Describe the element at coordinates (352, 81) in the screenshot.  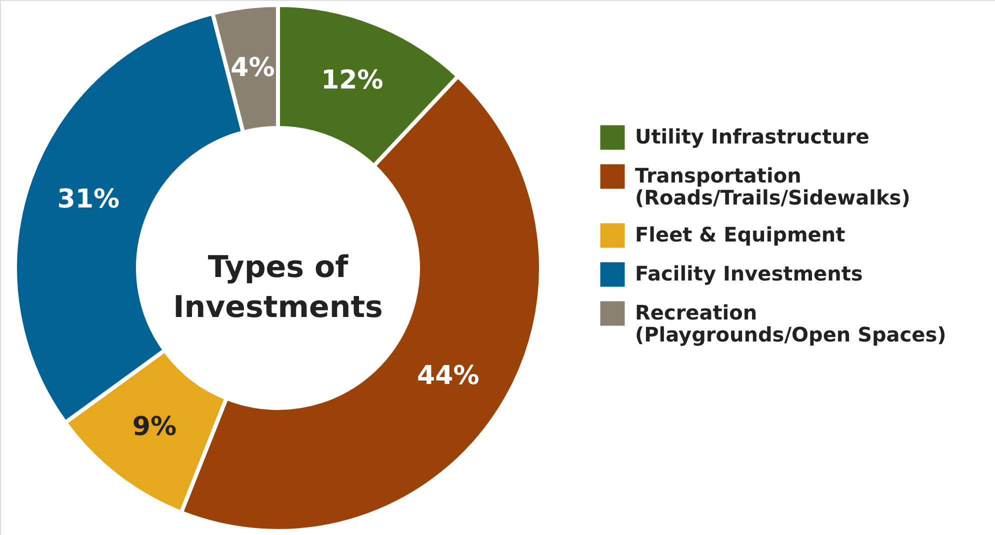
I see `data-label: 12%` at that location.